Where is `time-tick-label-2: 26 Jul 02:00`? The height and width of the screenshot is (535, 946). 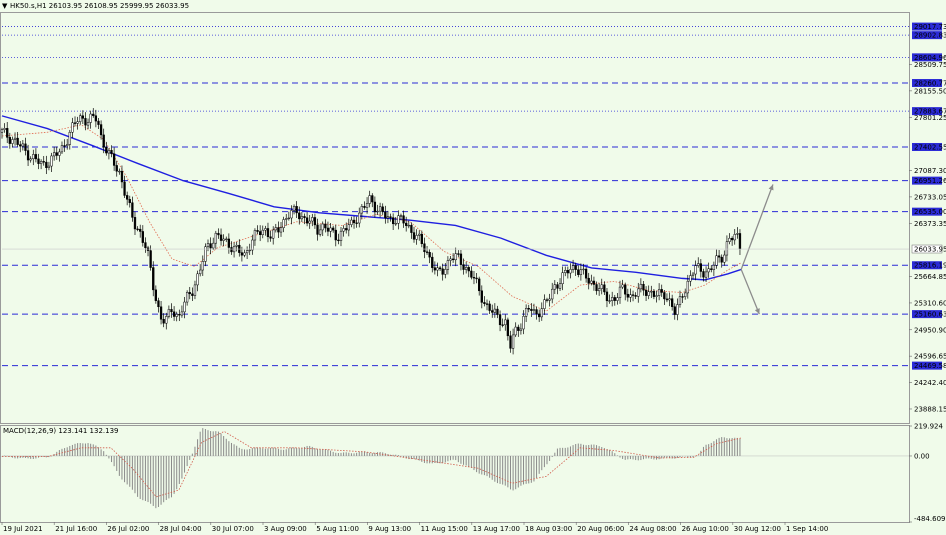
time-tick-label-2: 26 Jul 02:00 is located at coordinates (128, 529).